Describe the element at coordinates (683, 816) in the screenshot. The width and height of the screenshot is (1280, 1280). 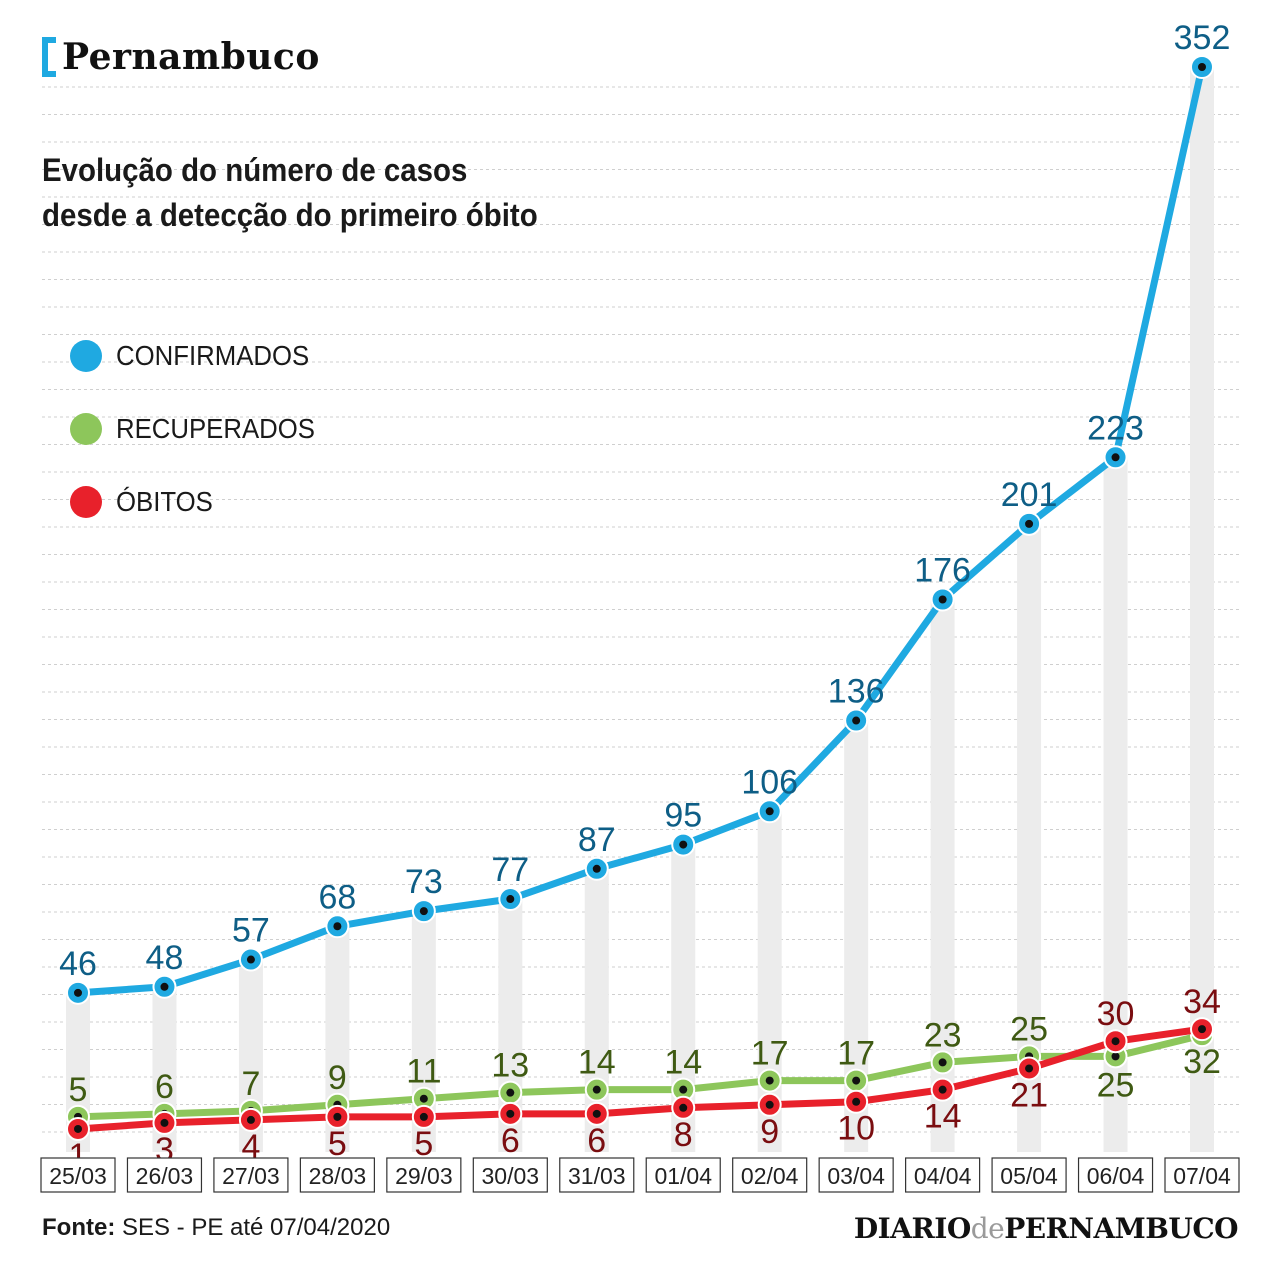
I see `data-label-confirmados: 95` at that location.